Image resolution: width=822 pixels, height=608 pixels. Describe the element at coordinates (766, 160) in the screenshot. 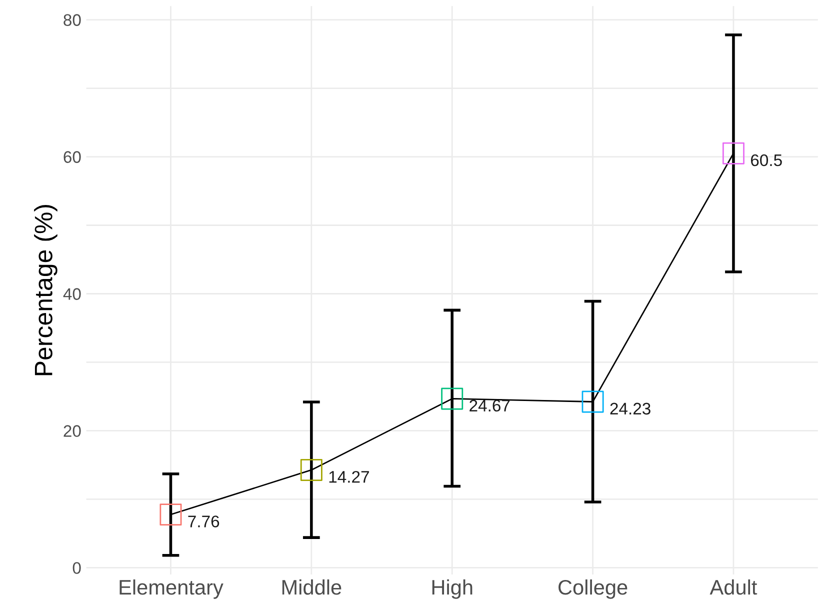

I see `data-label: 60.5` at that location.